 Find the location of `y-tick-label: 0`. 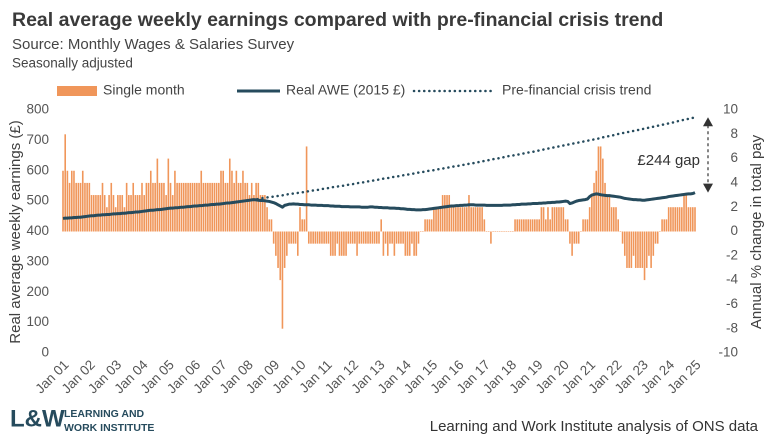

y-tick-label: 0 is located at coordinates (45, 352).